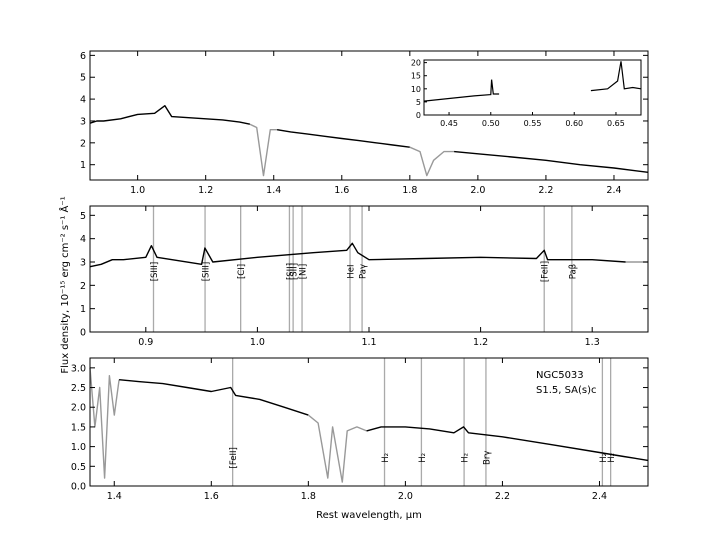 Image resolution: width=720 pixels, height=540 pixels. Describe the element at coordinates (416, 63) in the screenshot. I see `inset-y-tick-label: 20` at that location.